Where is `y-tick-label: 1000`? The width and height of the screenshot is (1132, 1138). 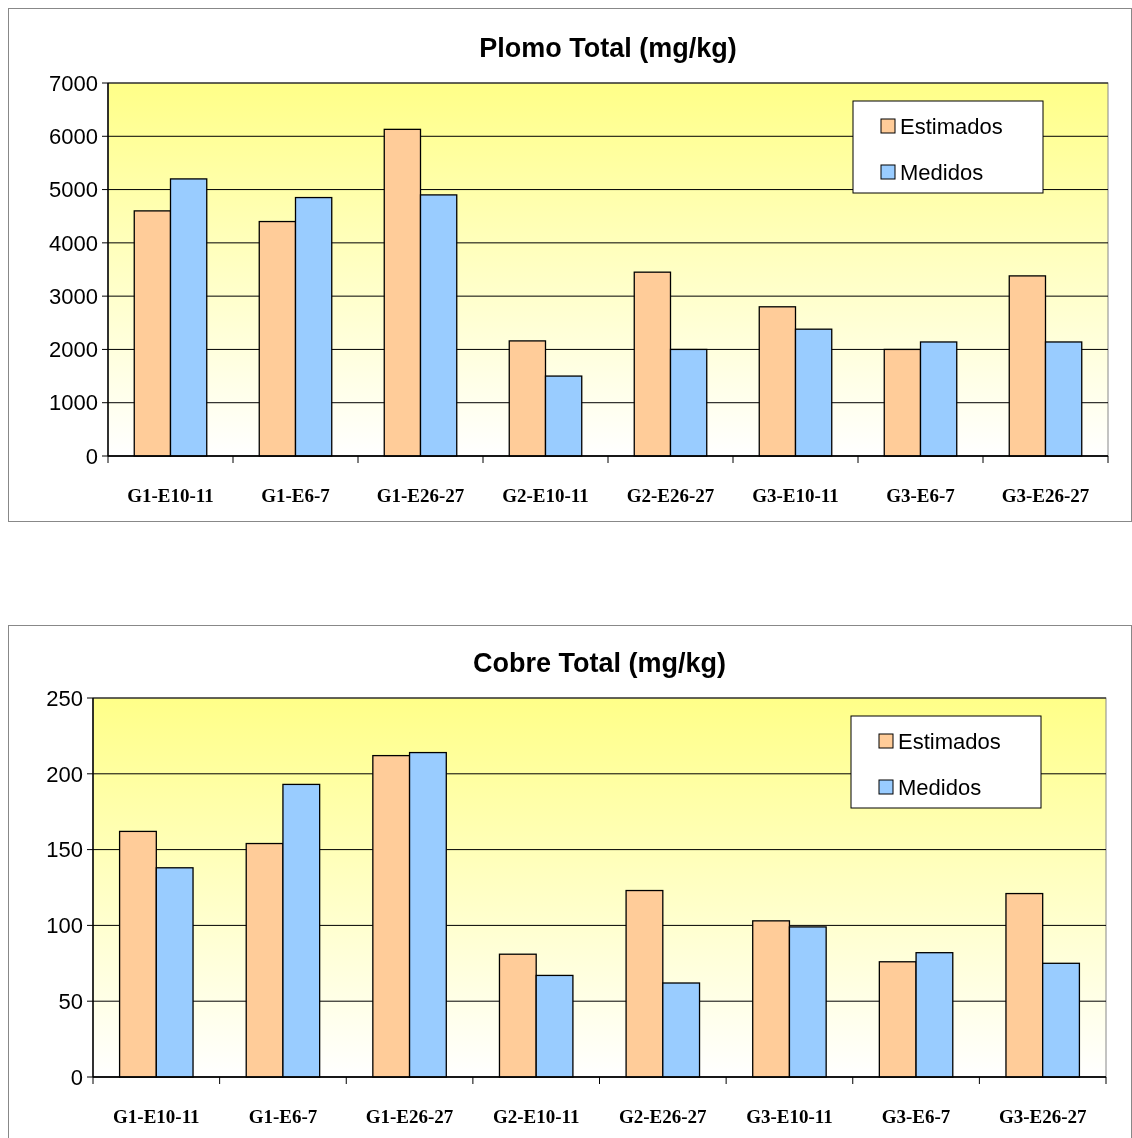 y-tick-label: 1000 is located at coordinates (73, 403).